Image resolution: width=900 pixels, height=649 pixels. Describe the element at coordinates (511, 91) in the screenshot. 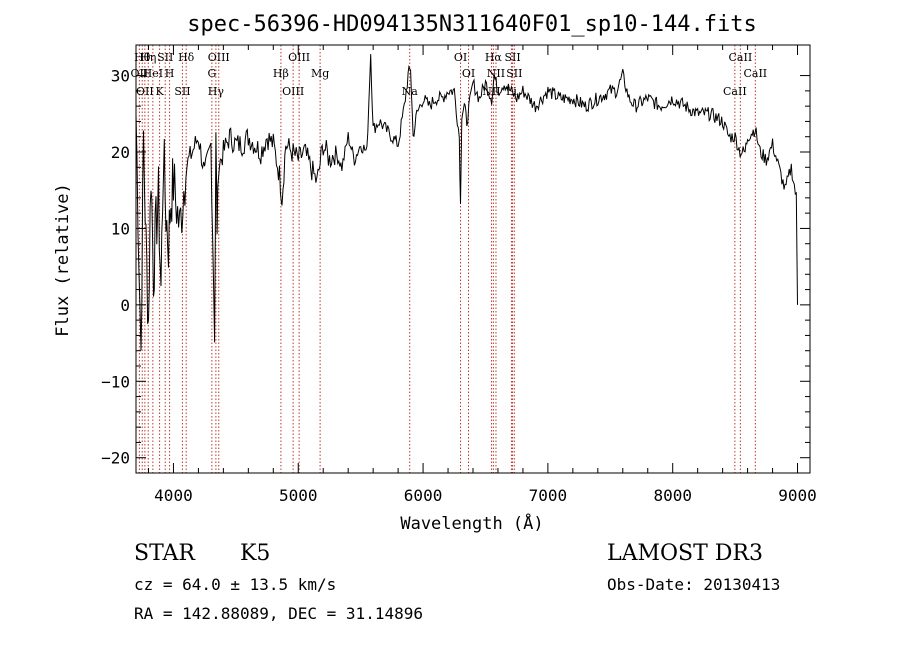

I see `line-label-23: Li` at that location.